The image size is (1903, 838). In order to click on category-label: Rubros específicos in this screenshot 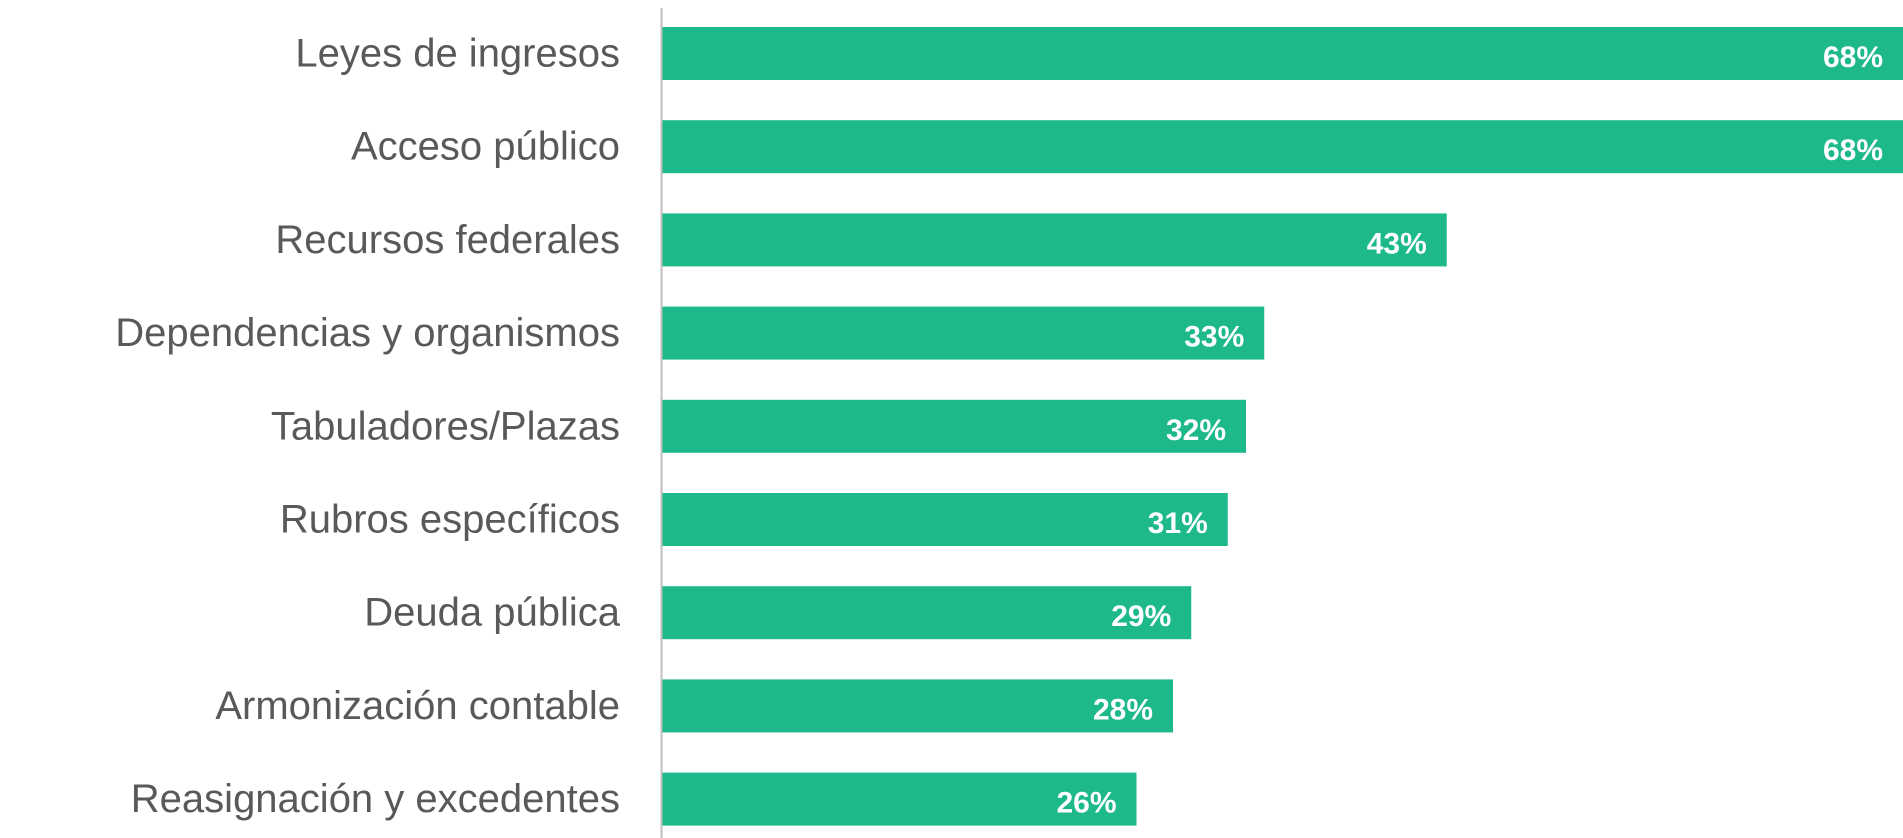, I will do `click(450, 520)`.